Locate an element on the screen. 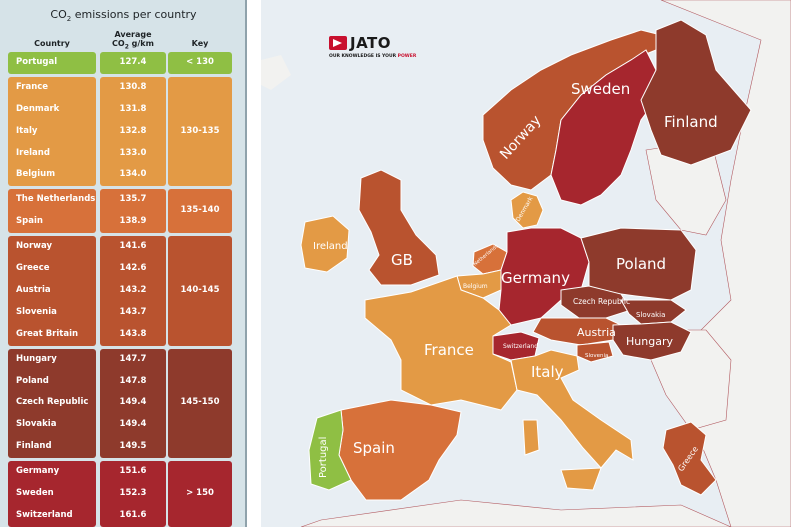 This screenshot has width=791, height=527. label-italy: Italy is located at coordinates (547, 372).